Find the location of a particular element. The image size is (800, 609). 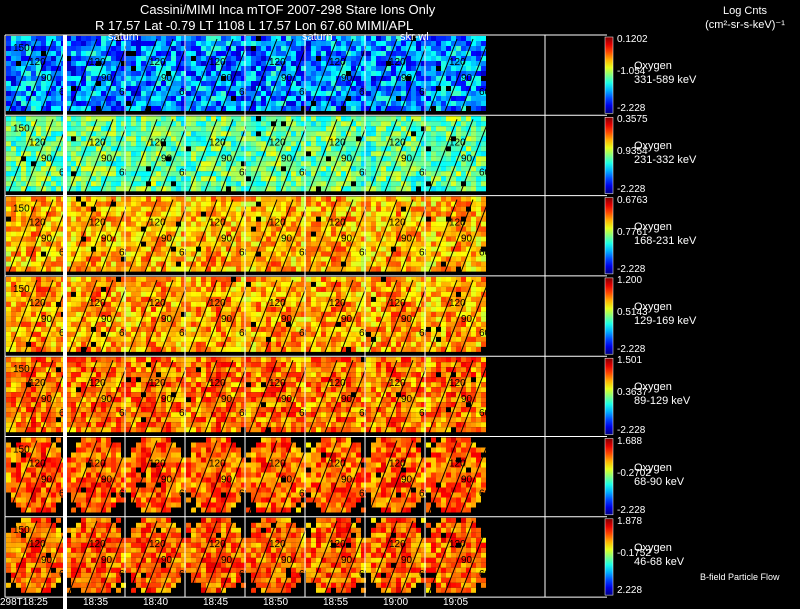

colorbar-min-label: 2.228 is located at coordinates (630, 591).